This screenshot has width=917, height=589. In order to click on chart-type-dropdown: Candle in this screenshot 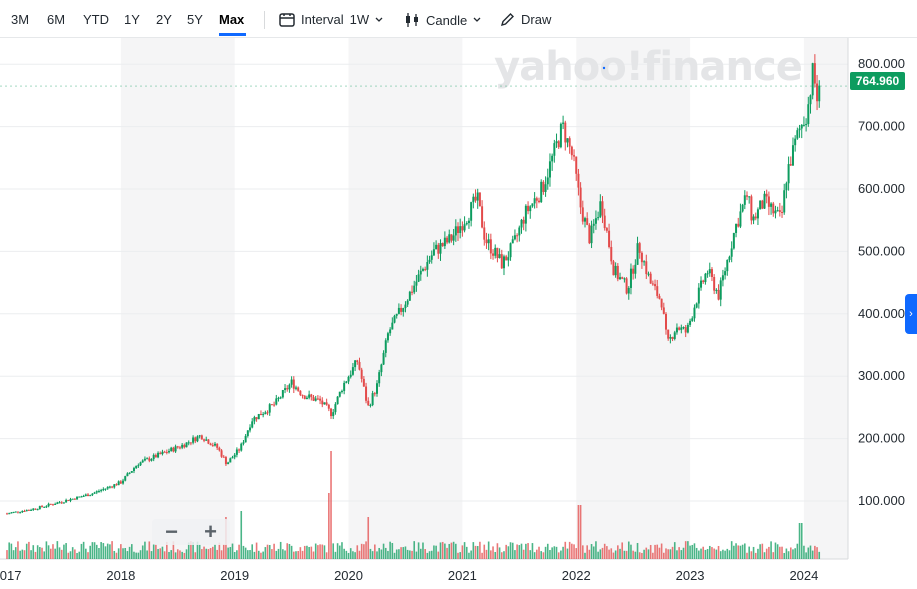, I will do `click(442, 20)`.